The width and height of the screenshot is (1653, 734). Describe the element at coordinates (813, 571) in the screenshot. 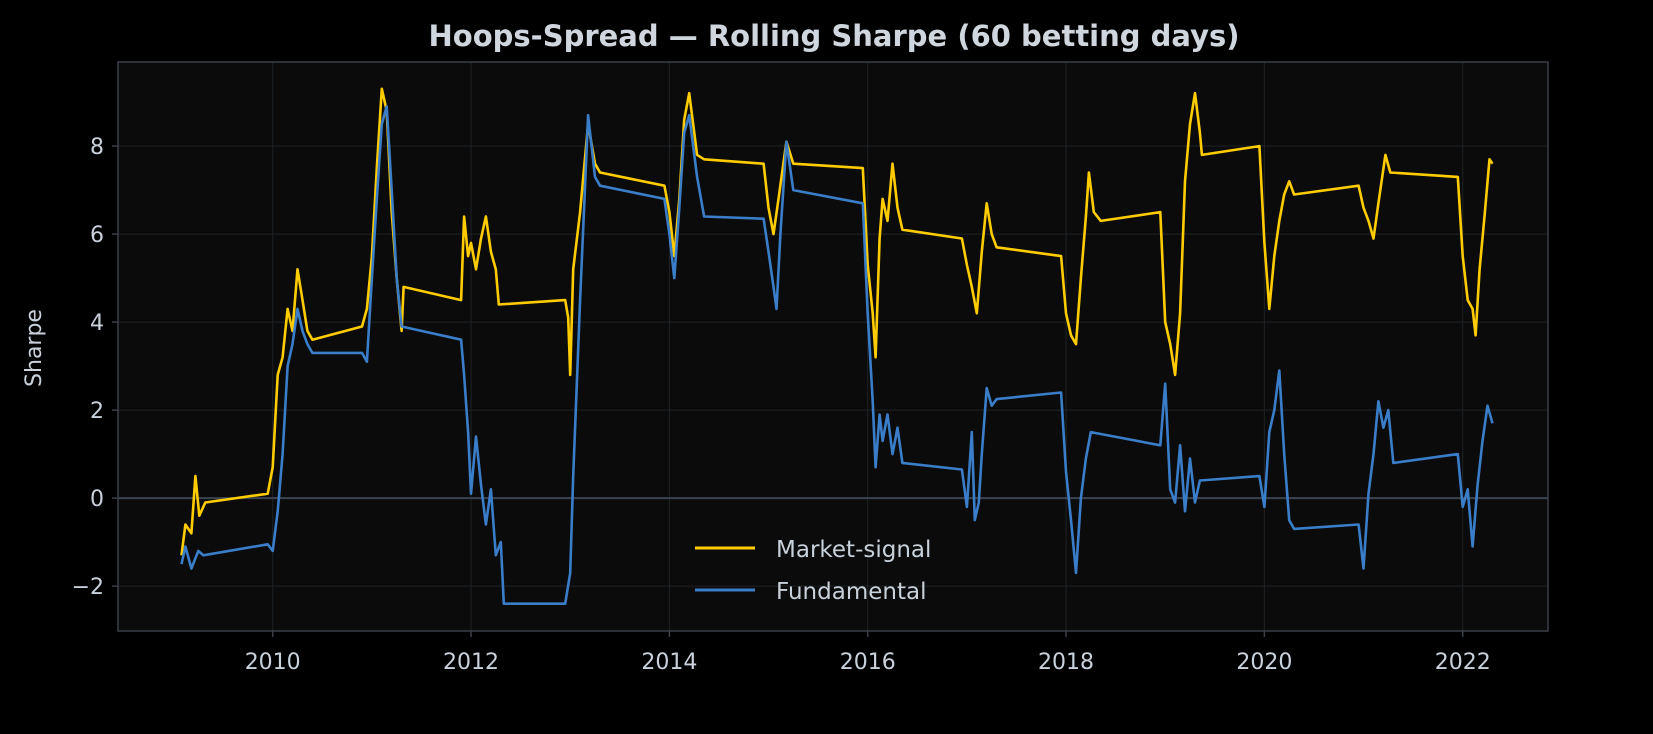

I see `legend: Market-signal Fundamental` at that location.